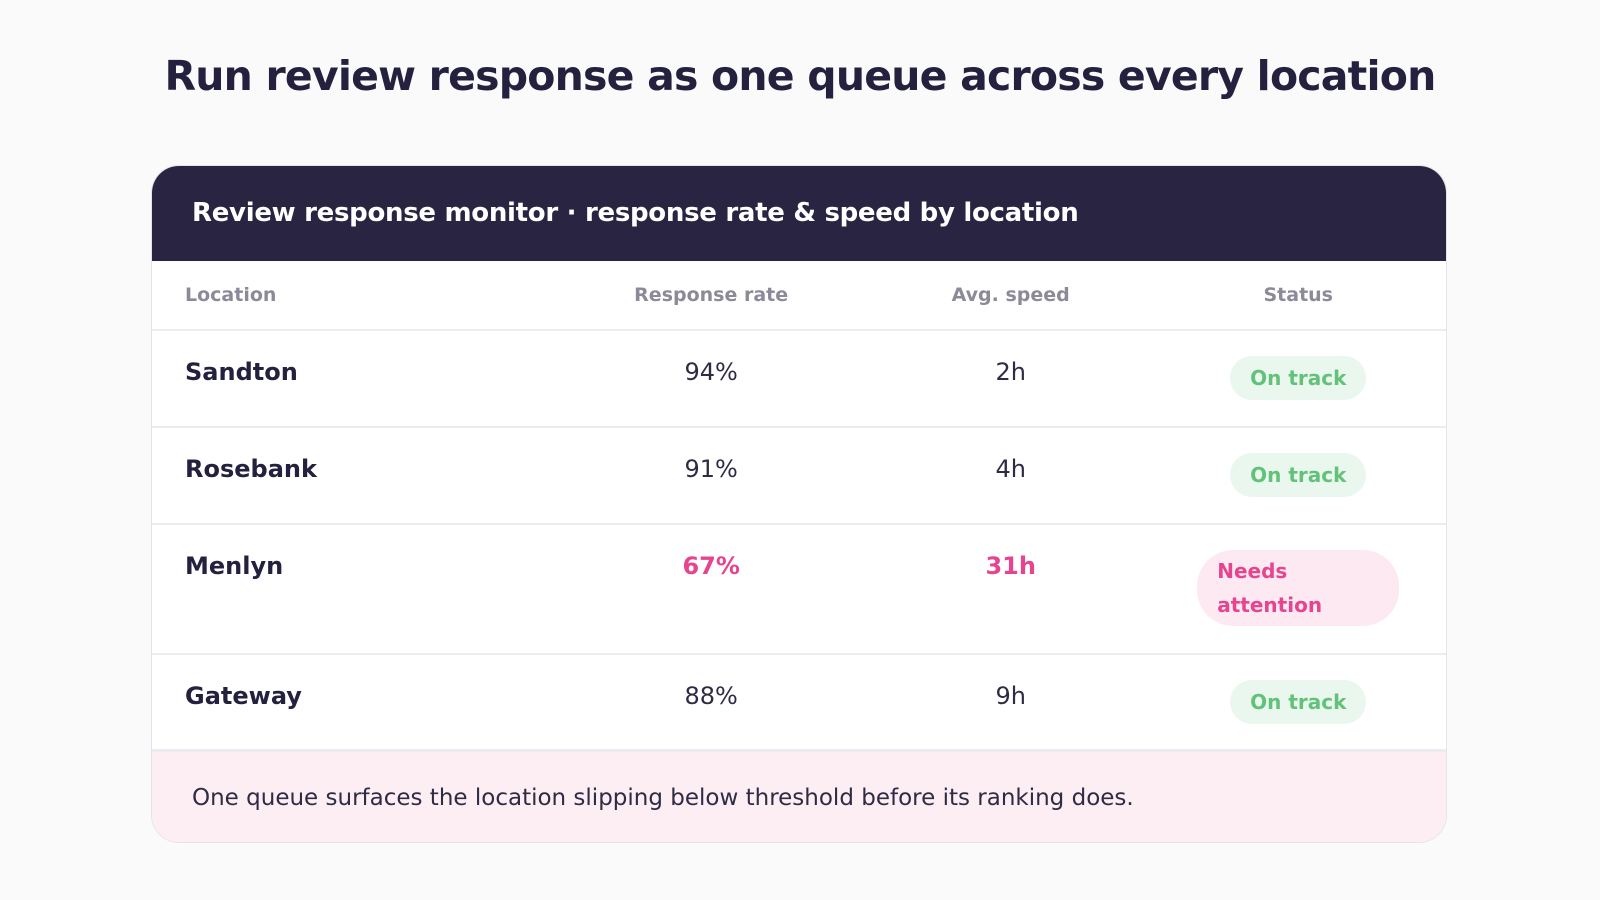 This screenshot has height=900, width=1600. What do you see at coordinates (1010, 295) in the screenshot?
I see `column-header-avg-speed: Avg. speed` at bounding box center [1010, 295].